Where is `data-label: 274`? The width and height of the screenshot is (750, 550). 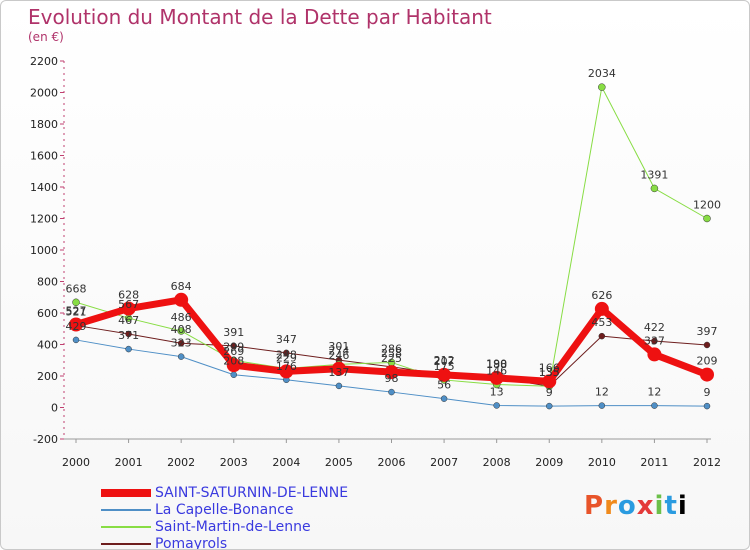 data-label: 274 is located at coordinates (338, 350).